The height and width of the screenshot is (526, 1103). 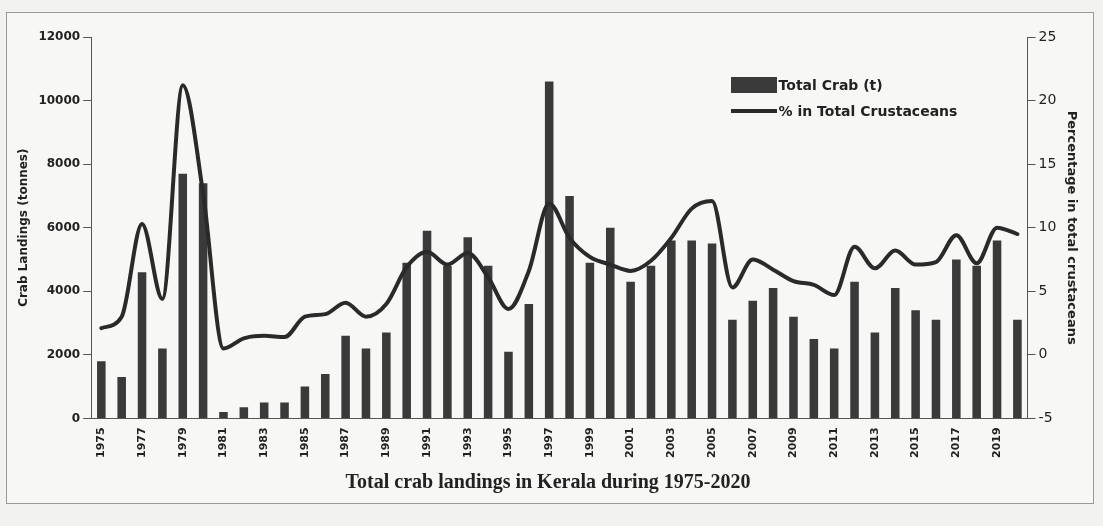 What do you see at coordinates (549, 443) in the screenshot?
I see `x-tick-label: 1997` at bounding box center [549, 443].